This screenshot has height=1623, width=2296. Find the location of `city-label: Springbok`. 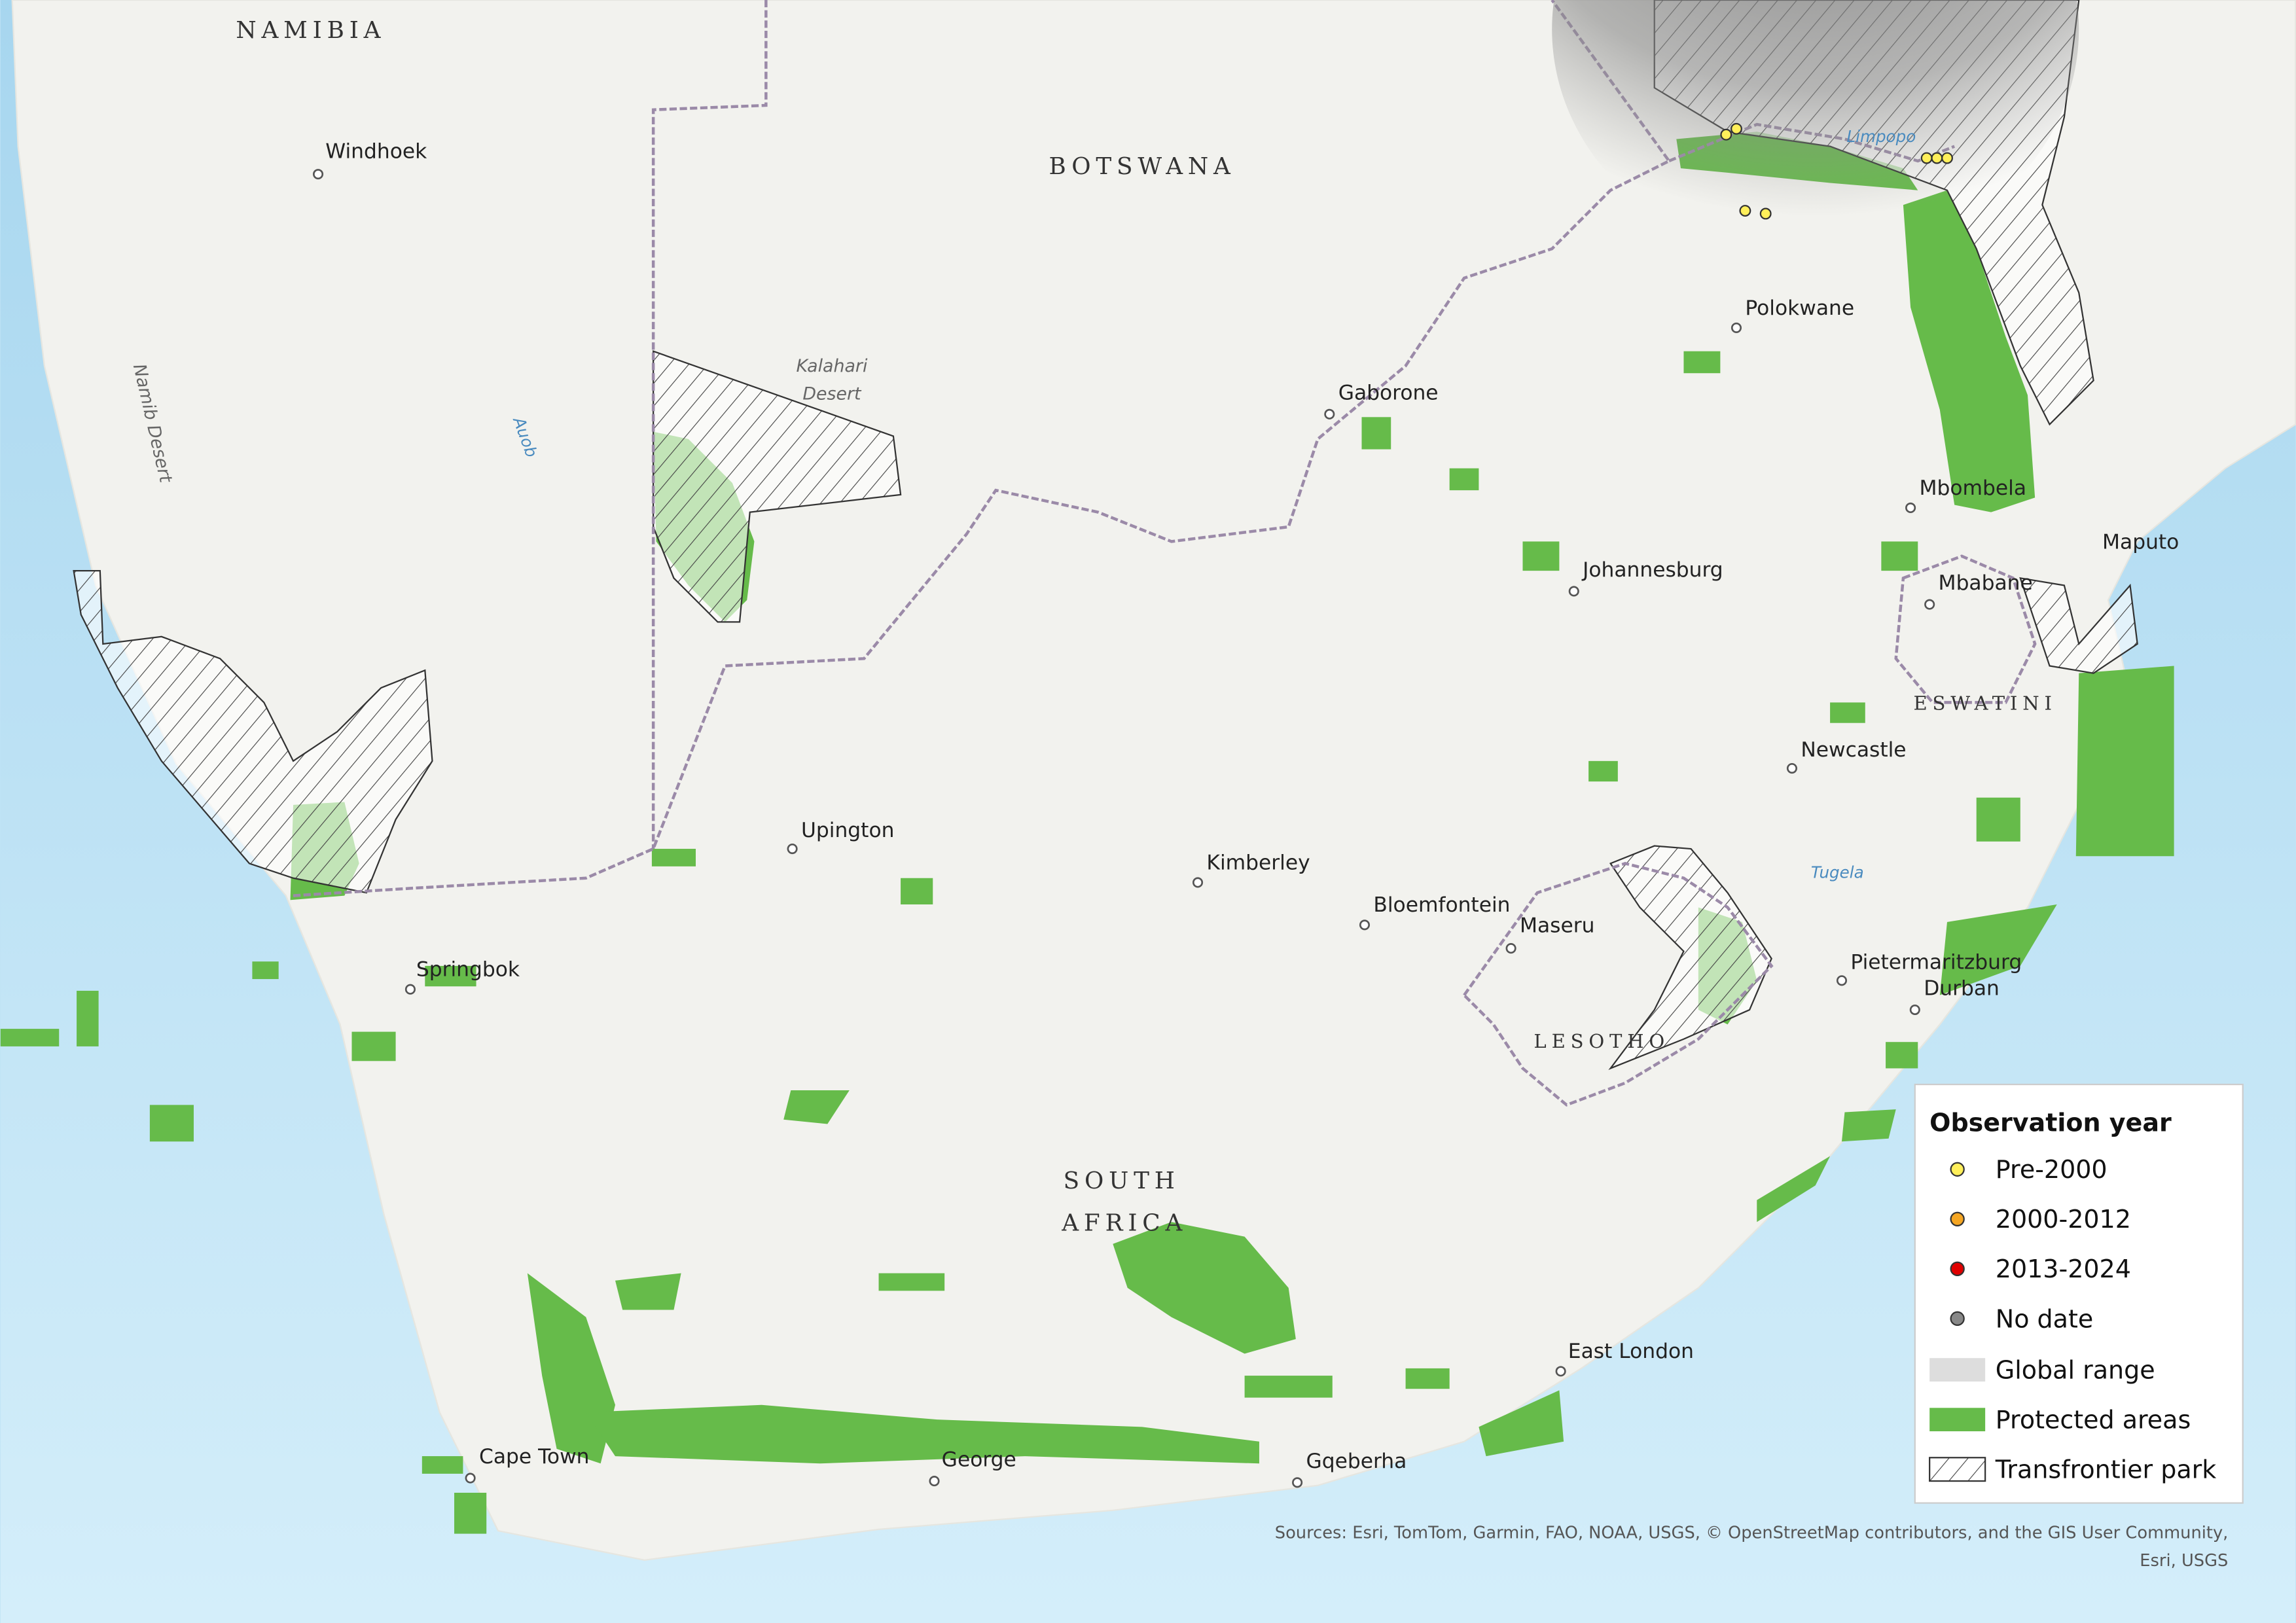

city-label: Springbok is located at coordinates (468, 970).